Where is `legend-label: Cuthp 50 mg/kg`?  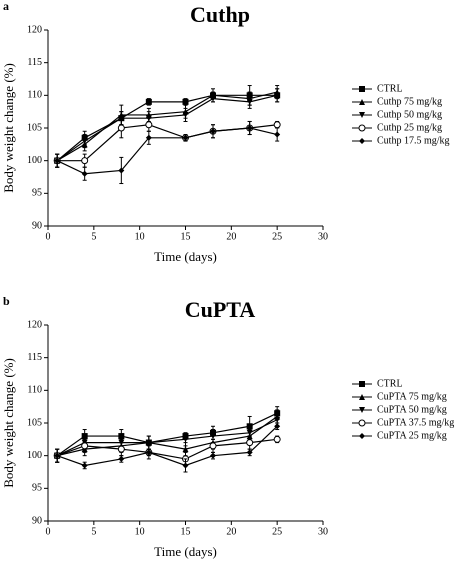 legend-label: Cuthp 50 mg/kg is located at coordinates (409, 114).